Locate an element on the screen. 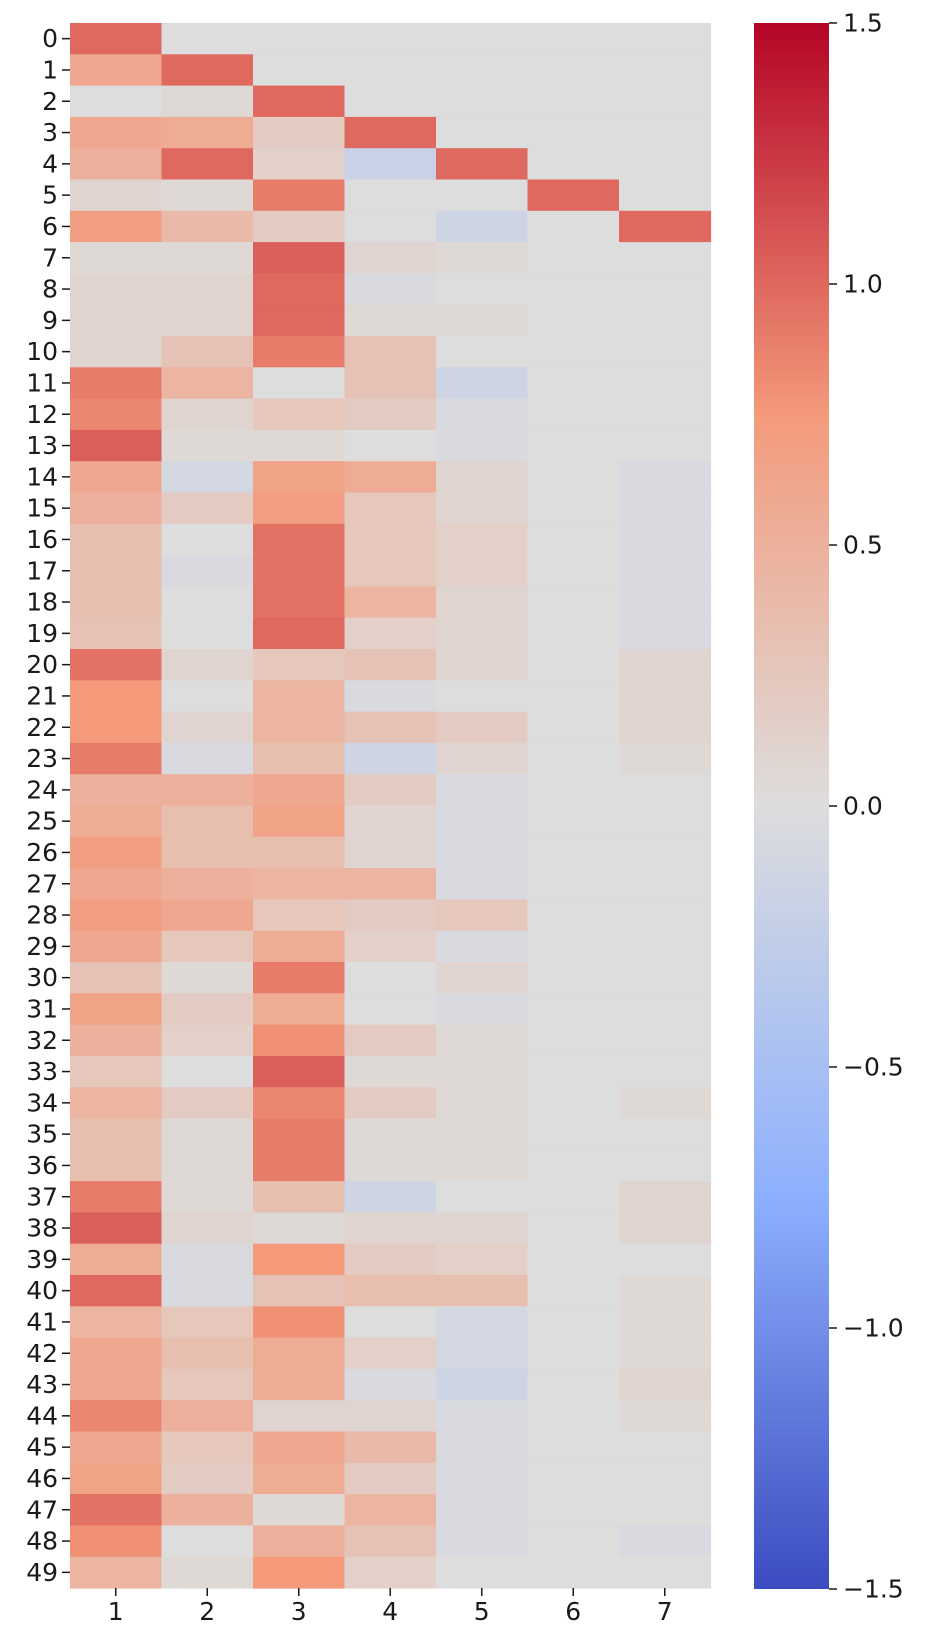  x-tick-label: 1 is located at coordinates (116, 1611).